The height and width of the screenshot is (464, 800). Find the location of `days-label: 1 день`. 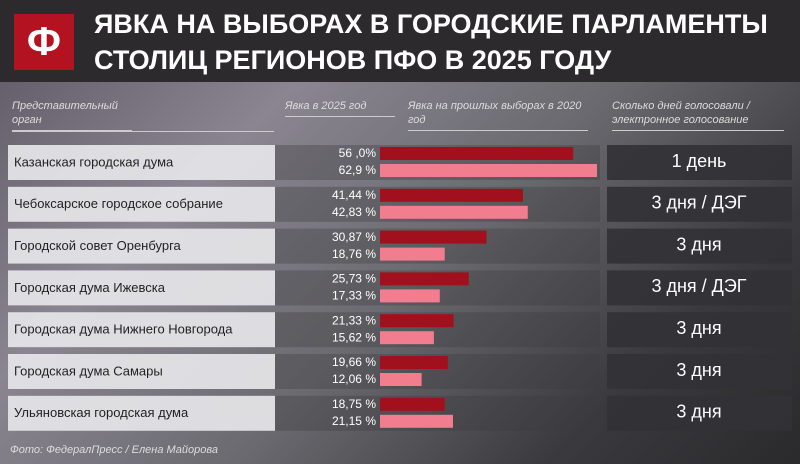

days-label: 1 день is located at coordinates (699, 161).